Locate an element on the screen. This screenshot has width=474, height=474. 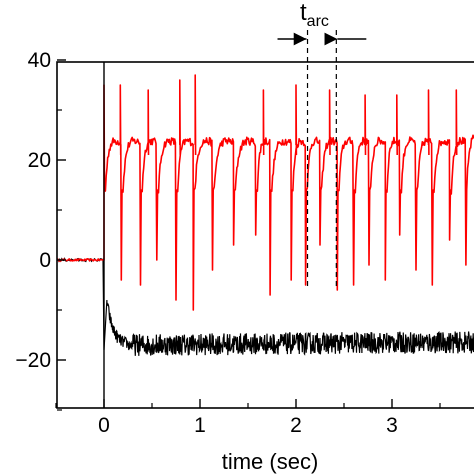
t-arc-label-main: t is located at coordinates (303, 13).